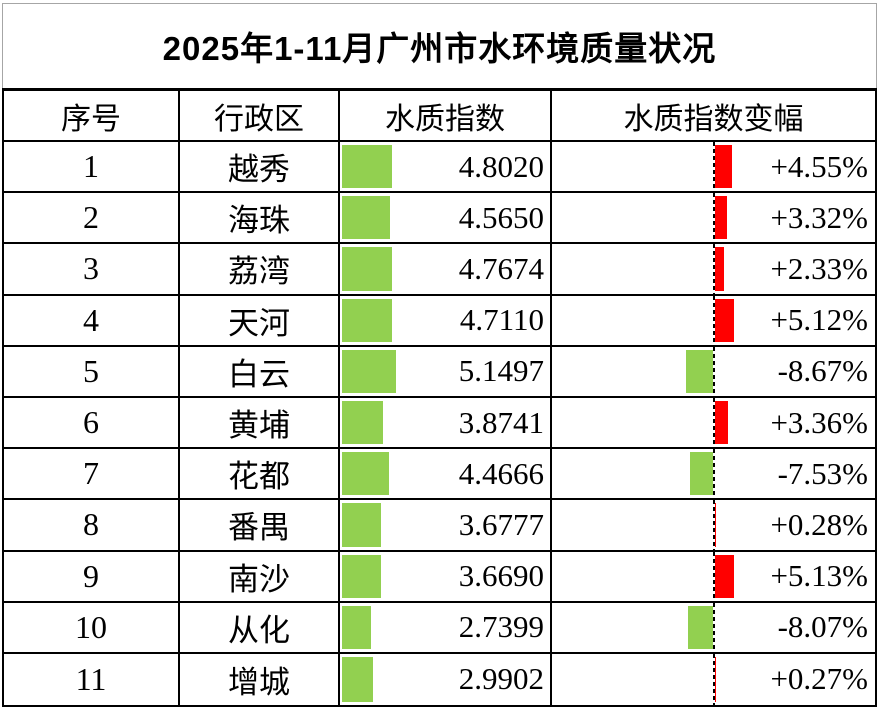 The image size is (880, 707). I want to click on table-row: 5 白云 5.1497 -8.67%, so click(439, 372).